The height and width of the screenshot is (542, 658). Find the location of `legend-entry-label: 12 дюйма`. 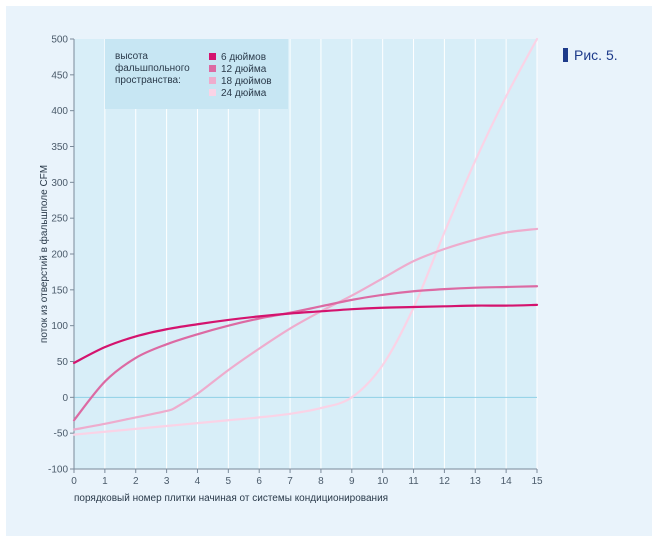

legend-entry-label: 12 дюйма is located at coordinates (244, 69).